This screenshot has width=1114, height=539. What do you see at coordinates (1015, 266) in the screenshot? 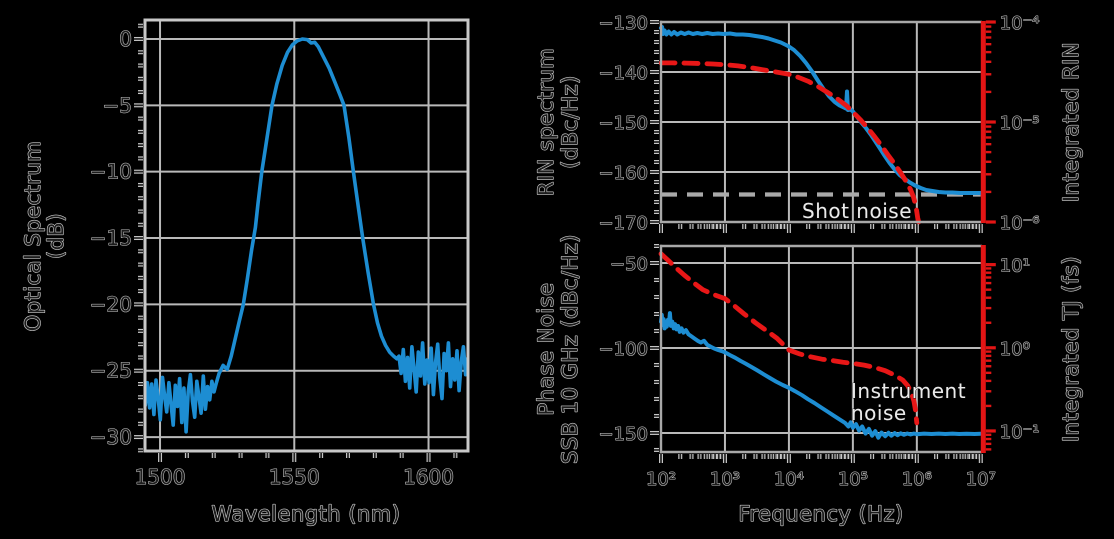
I see `right-tick-label: 10¹` at bounding box center [1015, 266].